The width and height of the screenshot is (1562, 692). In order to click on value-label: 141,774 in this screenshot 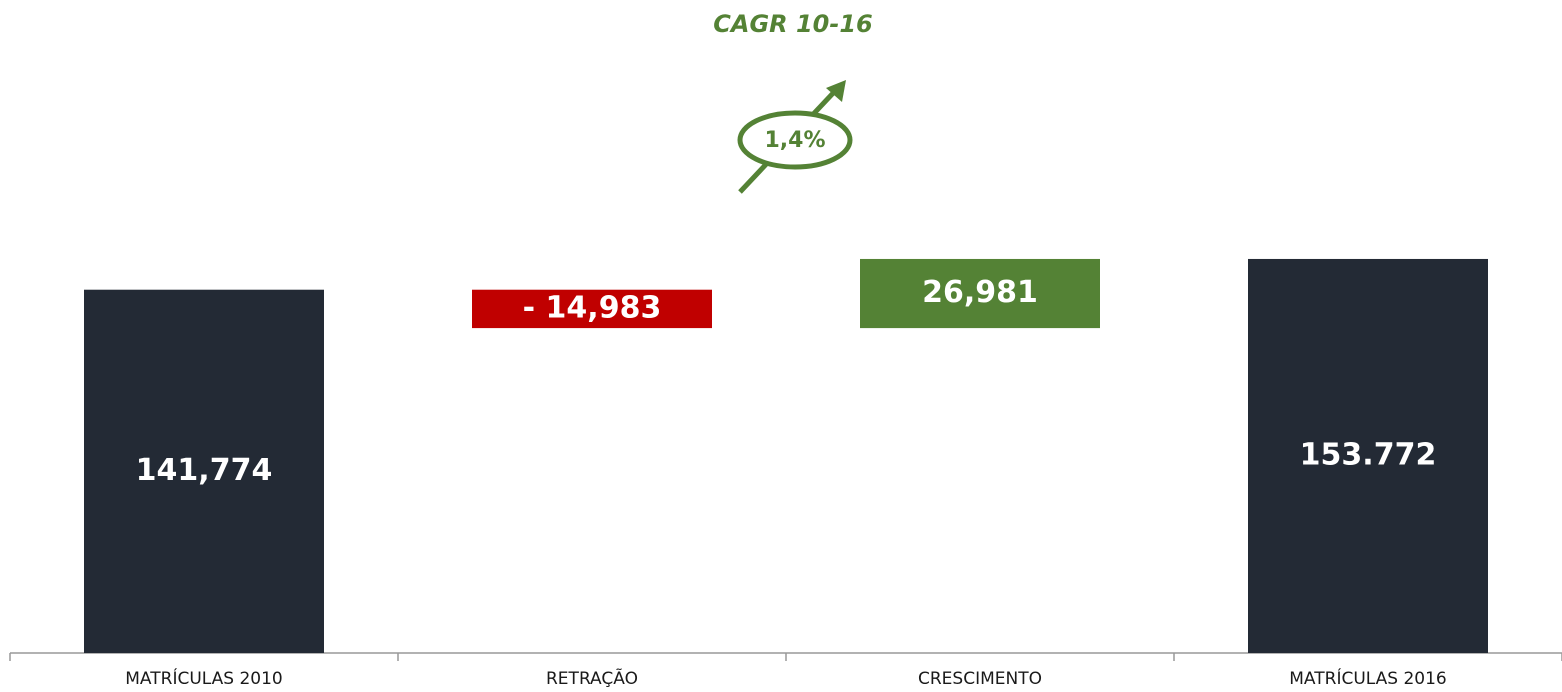, I will do `click(204, 470)`.